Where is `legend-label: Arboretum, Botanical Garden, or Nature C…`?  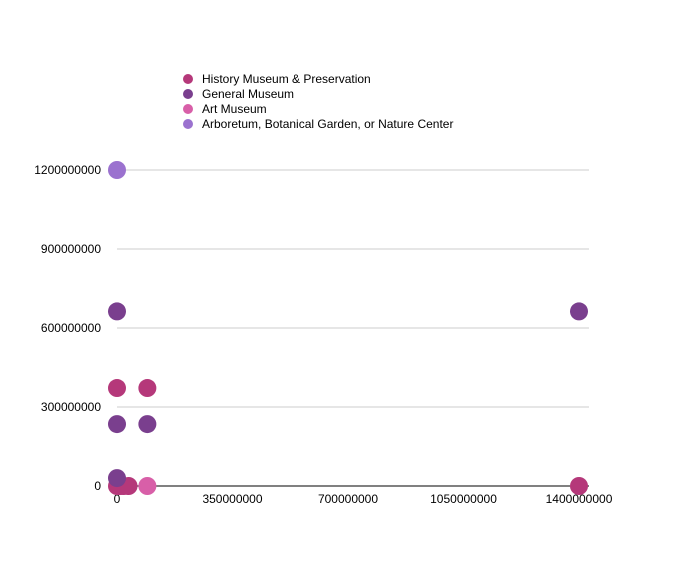 legend-label: Arboretum, Botanical Garden, or Nature C… is located at coordinates (327, 124).